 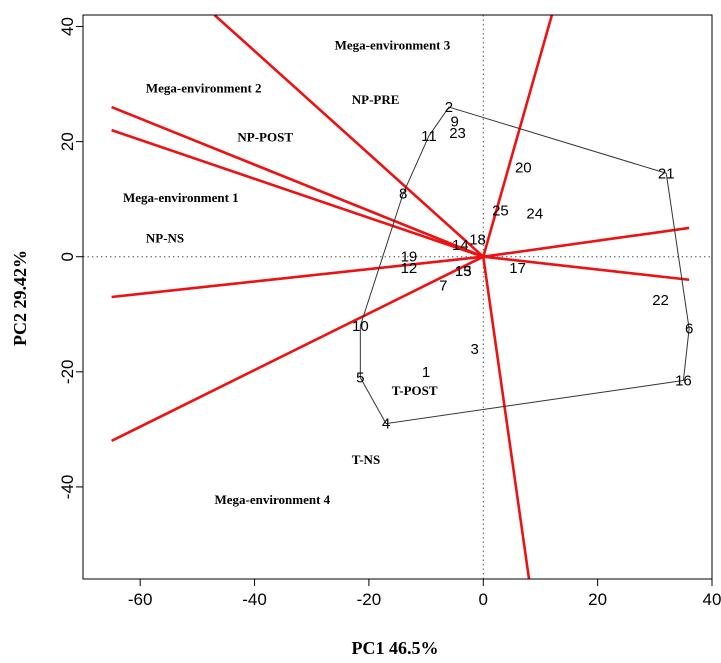 What do you see at coordinates (204, 88) in the screenshot?
I see `region-annotation: Mega-environment 2` at bounding box center [204, 88].